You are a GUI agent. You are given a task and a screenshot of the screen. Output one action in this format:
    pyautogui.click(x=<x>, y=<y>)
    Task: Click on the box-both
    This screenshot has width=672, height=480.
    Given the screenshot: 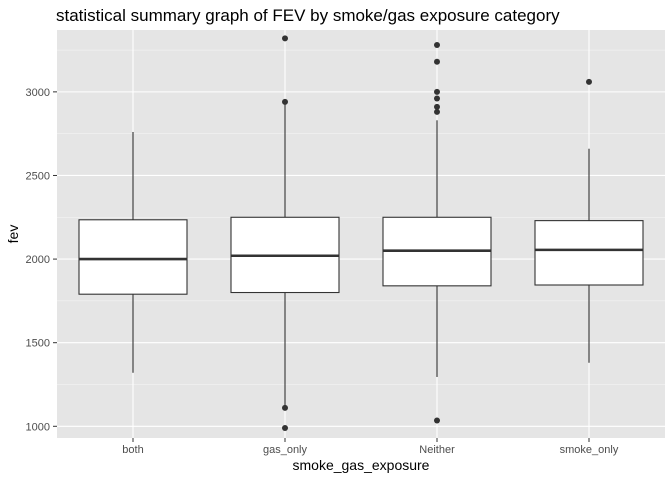 What is the action you would take?
    pyautogui.click(x=133, y=252)
    